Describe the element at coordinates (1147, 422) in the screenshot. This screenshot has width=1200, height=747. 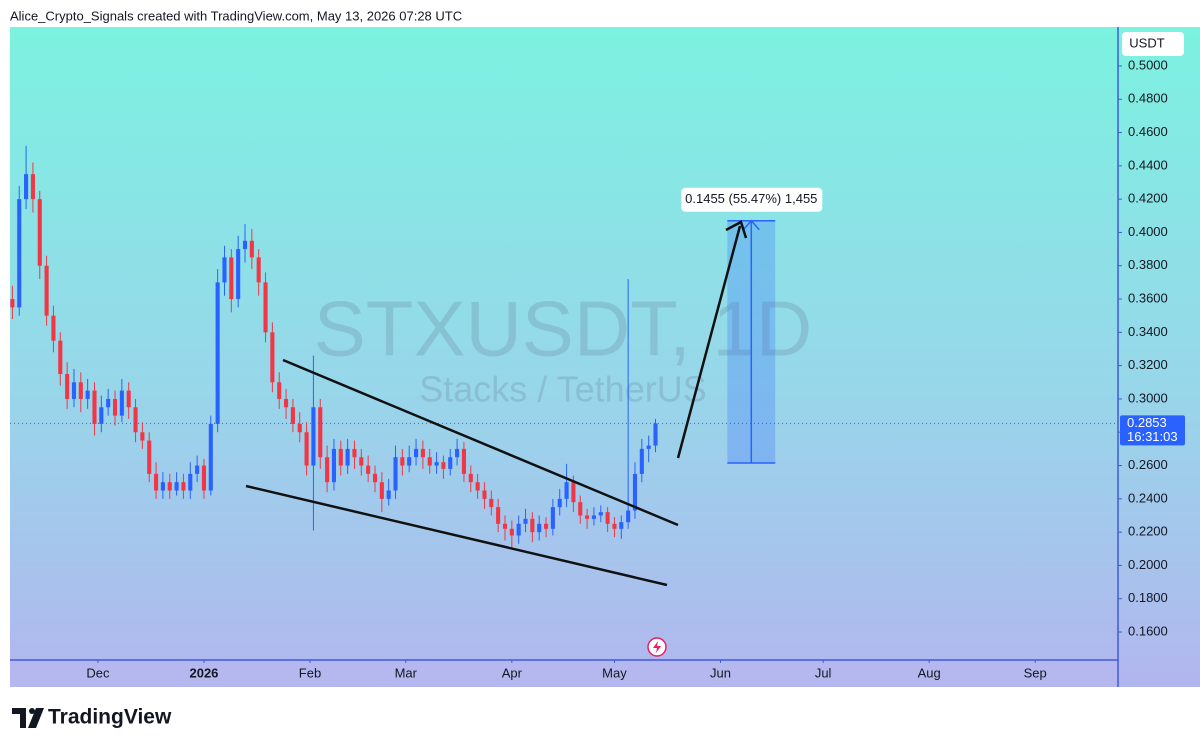
I see `last-price-label: 0.2853` at that location.